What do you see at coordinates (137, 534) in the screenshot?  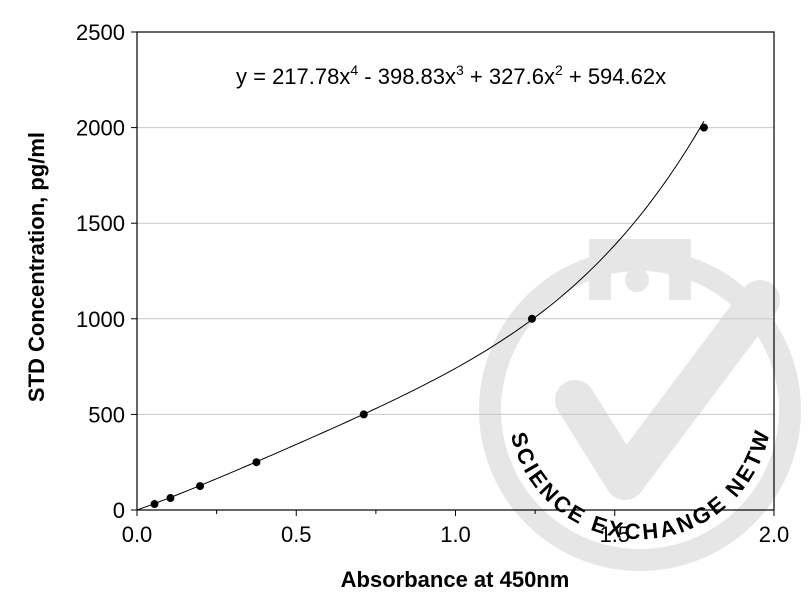 I see `x-tick-label: 0.0` at bounding box center [137, 534].